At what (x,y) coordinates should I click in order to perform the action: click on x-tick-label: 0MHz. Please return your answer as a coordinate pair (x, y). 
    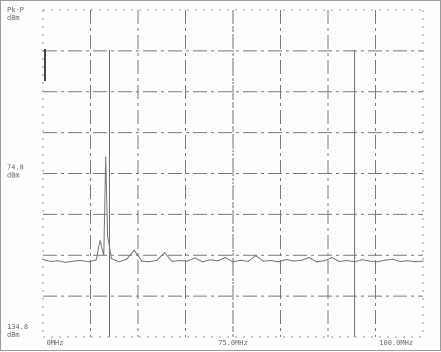
    Looking at the image, I should click on (55, 343).